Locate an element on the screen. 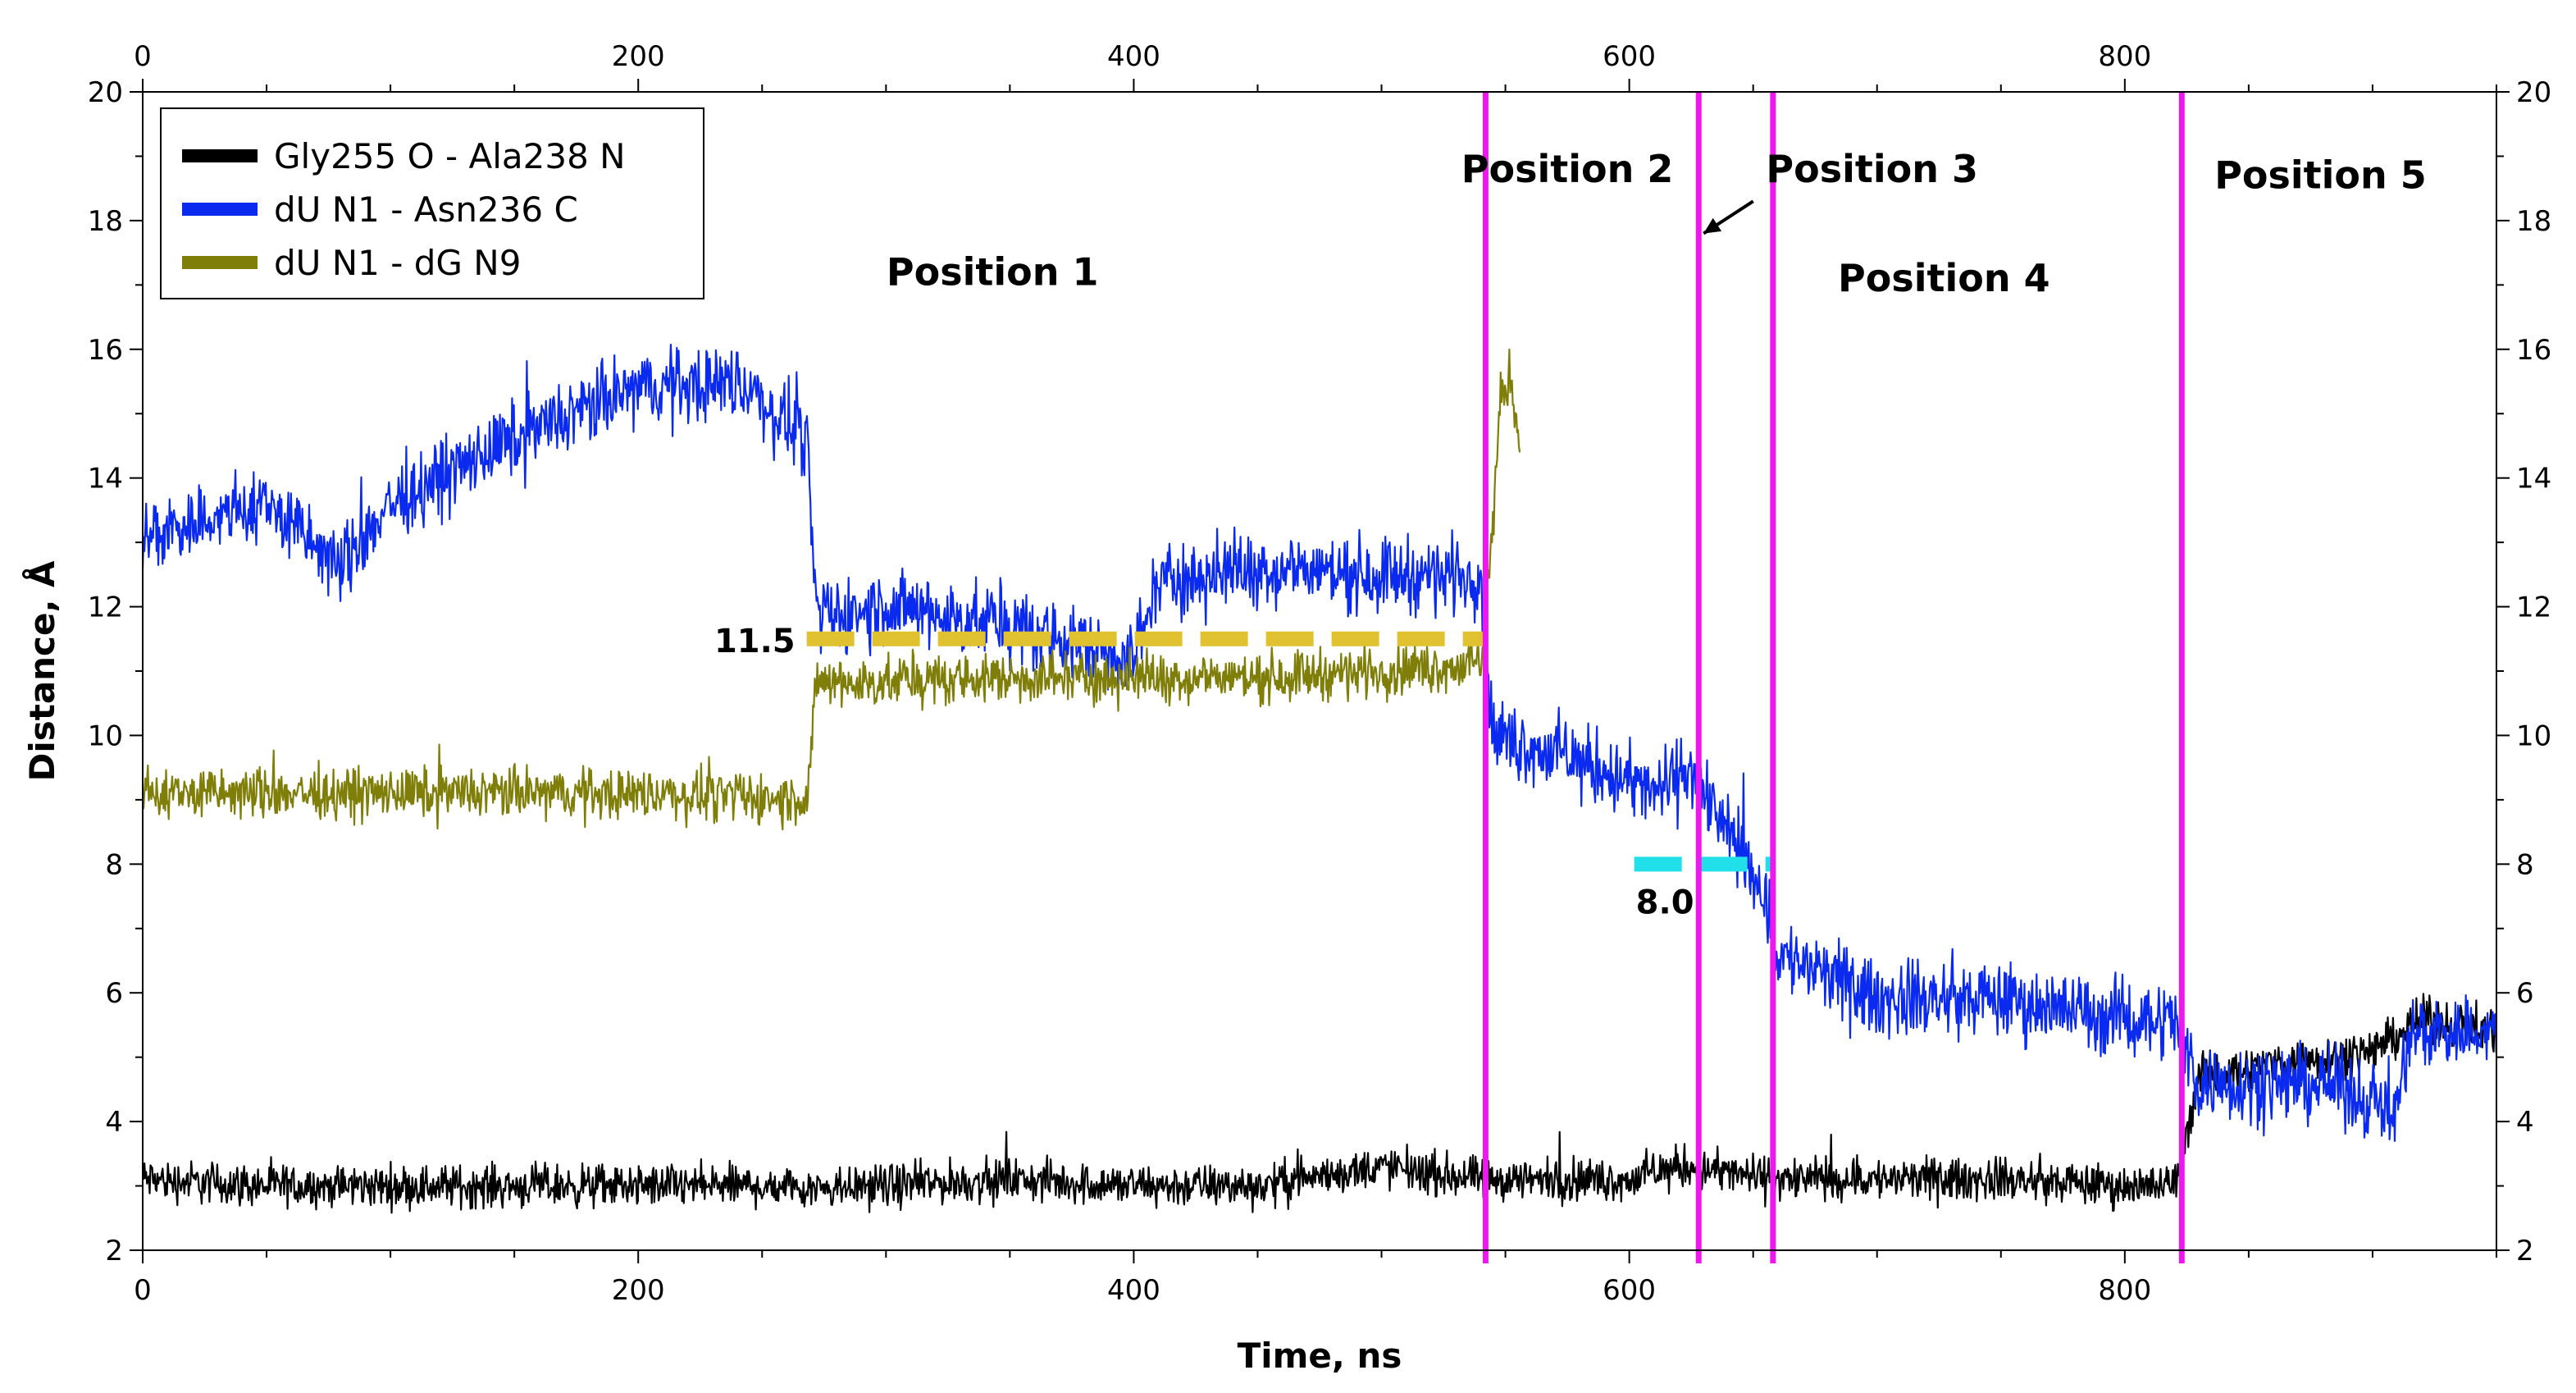  y-tick-label-left: 14 is located at coordinates (105, 479).